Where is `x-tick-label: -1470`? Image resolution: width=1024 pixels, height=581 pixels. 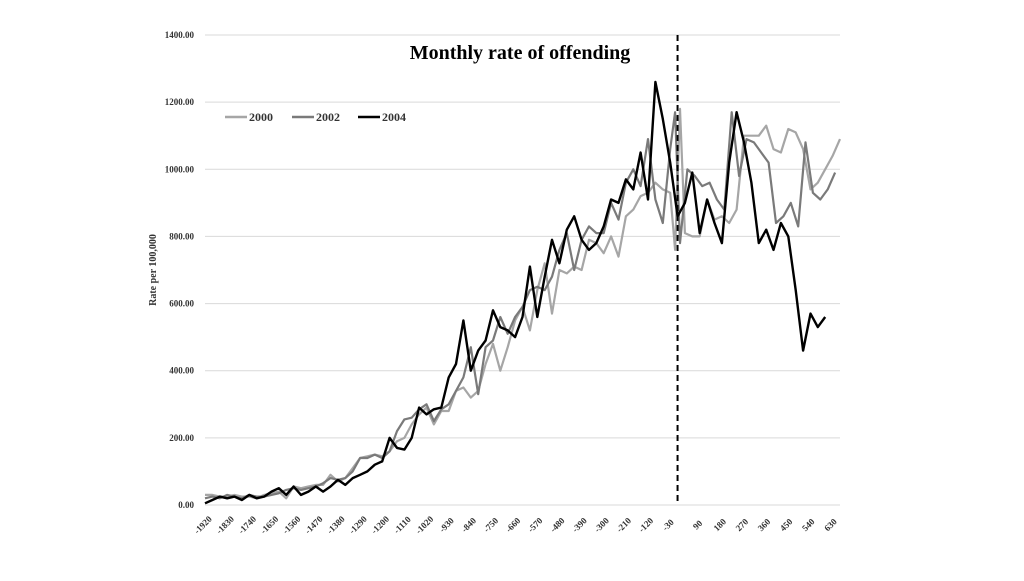
x-tick-label: -1470 is located at coordinates (314, 525).